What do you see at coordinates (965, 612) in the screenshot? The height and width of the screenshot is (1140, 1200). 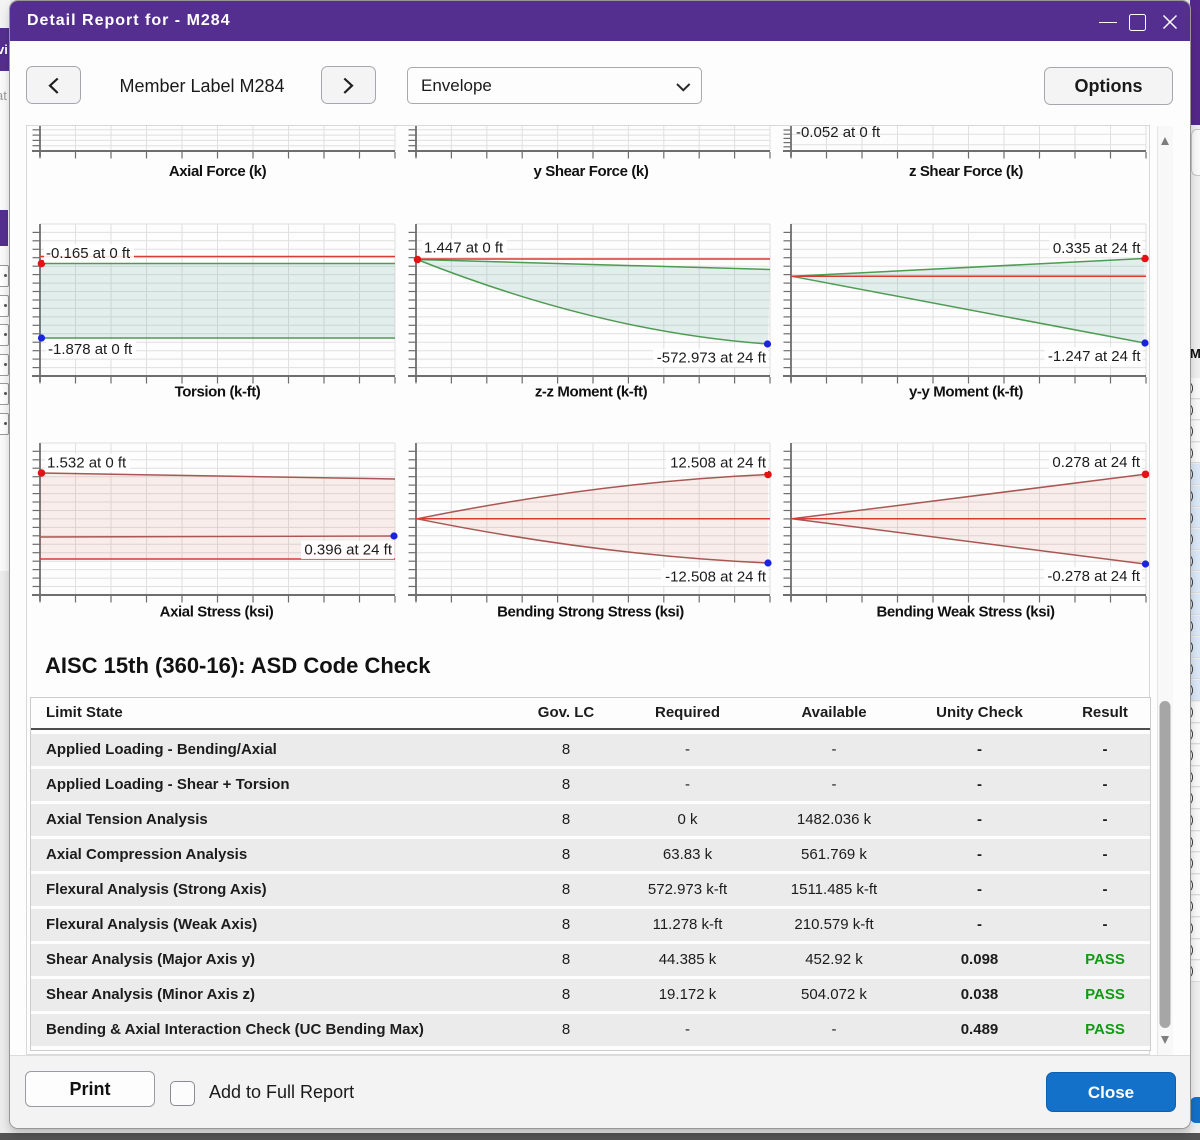 I see `svg-text: Bending Weak Stress (ksi)` at bounding box center [965, 612].